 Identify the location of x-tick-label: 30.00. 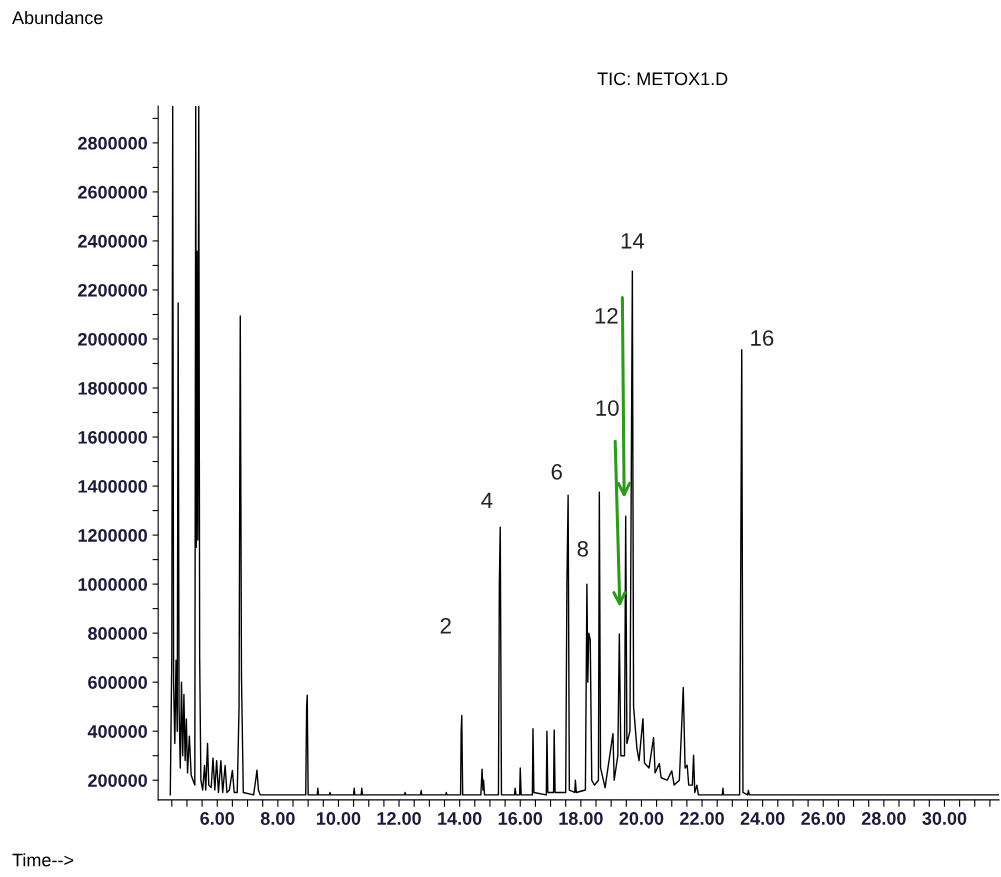
(944, 818).